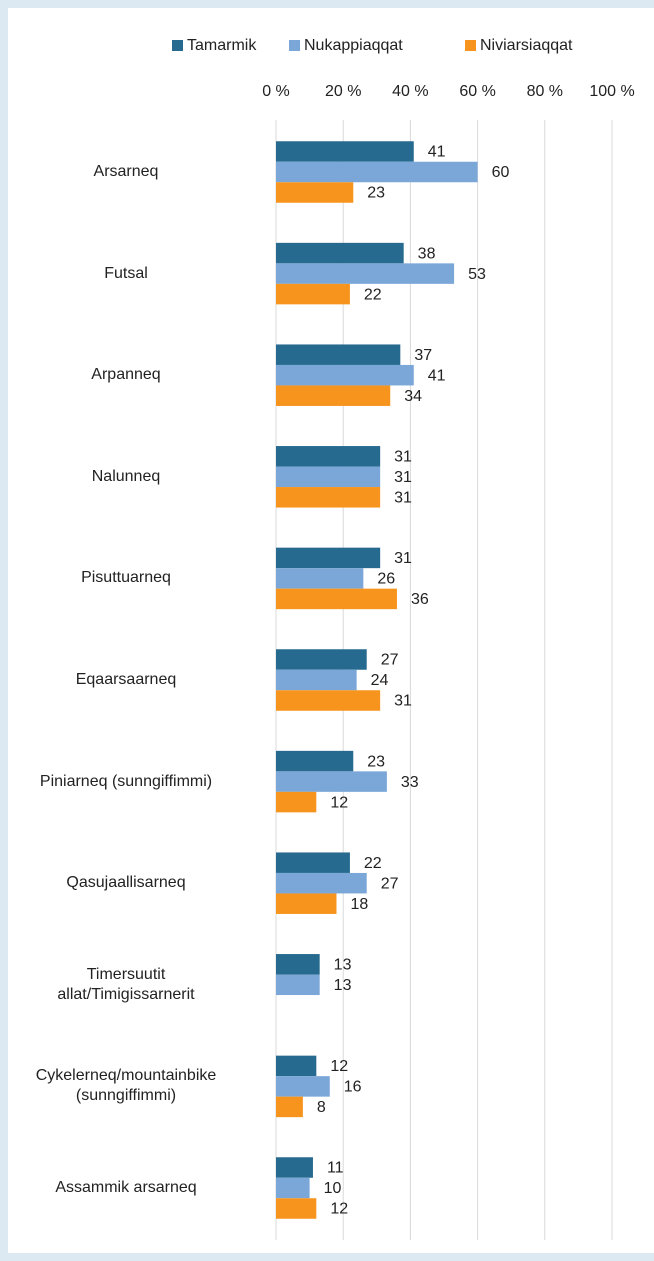 This screenshot has width=654, height=1261. Describe the element at coordinates (423, 355) in the screenshot. I see `data-label: 37` at that location.